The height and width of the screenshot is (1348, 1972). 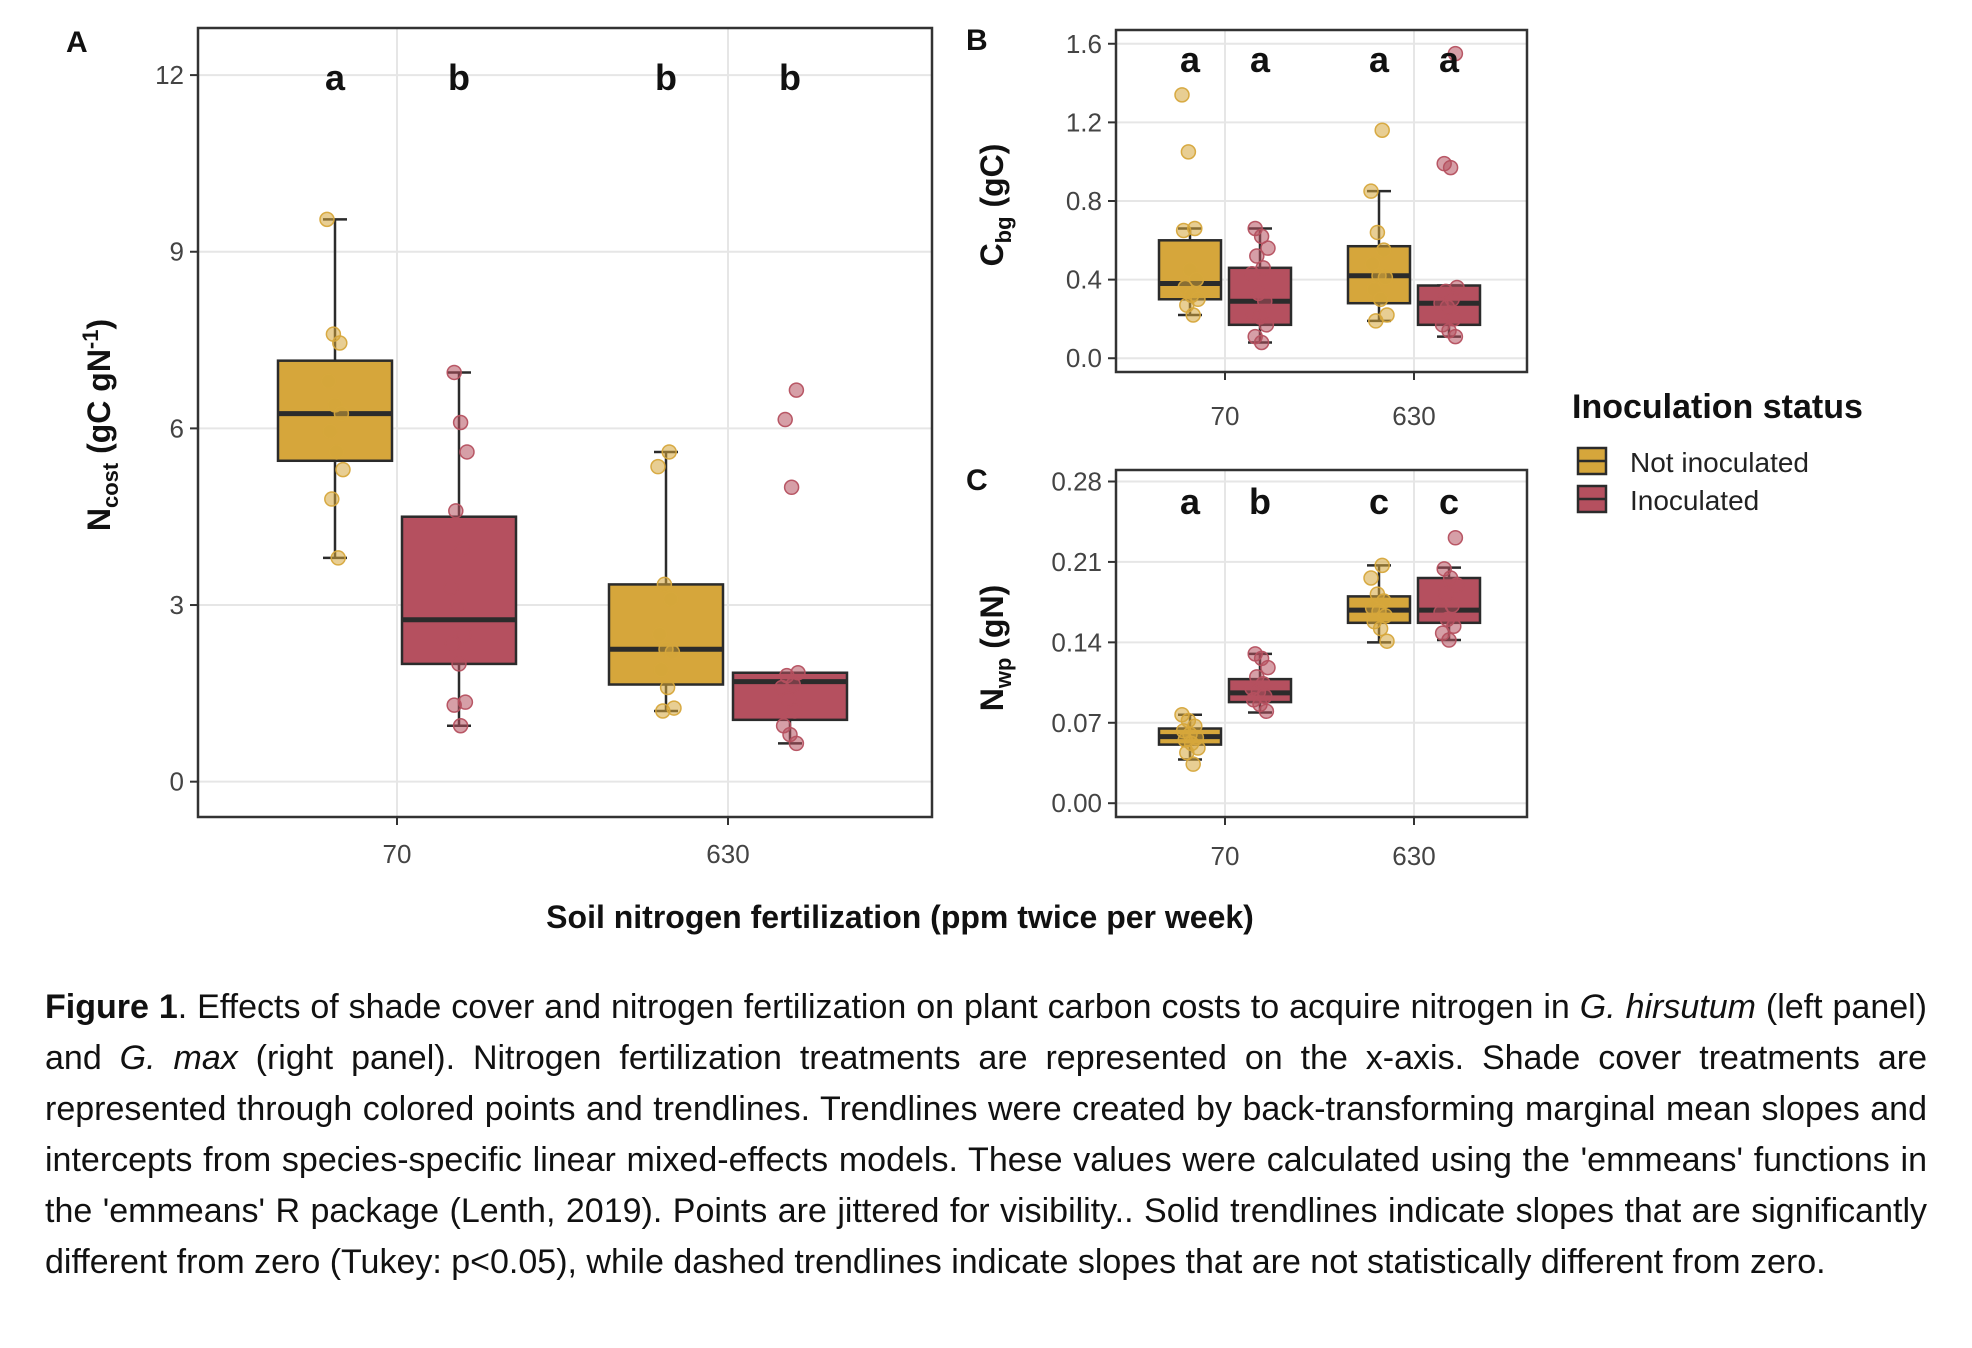 I want to click on panel-c-label: C, so click(x=977, y=480).